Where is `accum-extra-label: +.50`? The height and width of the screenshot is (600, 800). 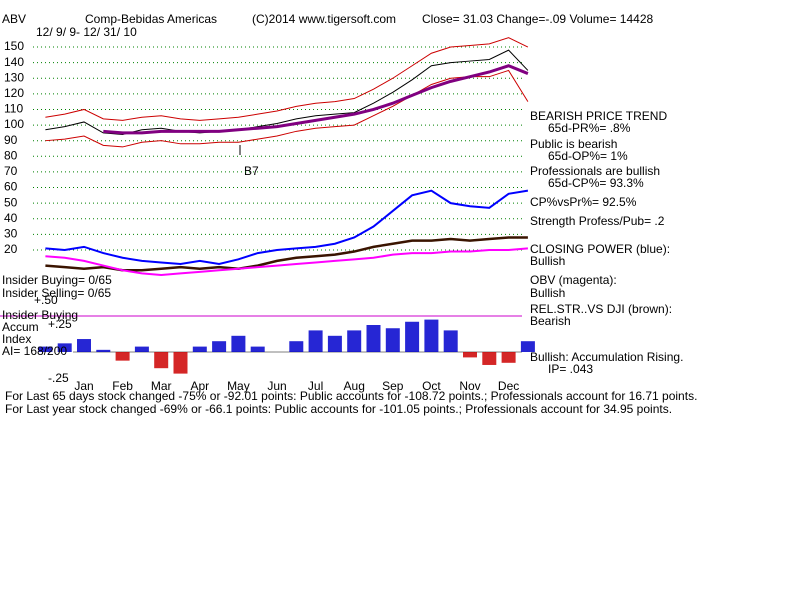 accum-extra-label: +.50 is located at coordinates (46, 300).